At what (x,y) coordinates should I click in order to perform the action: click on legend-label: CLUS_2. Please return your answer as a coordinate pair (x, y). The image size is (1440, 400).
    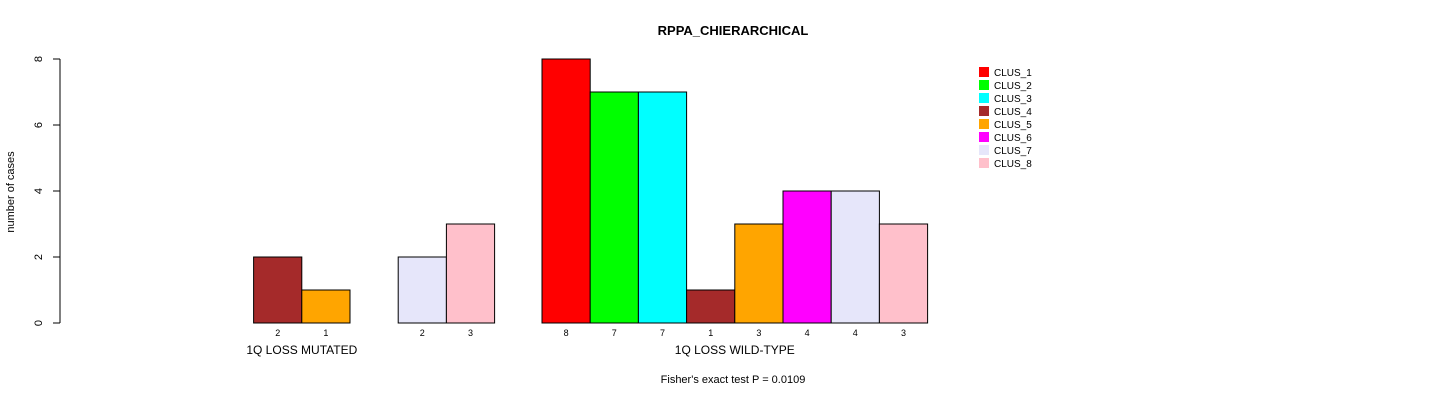
    Looking at the image, I should click on (1013, 86).